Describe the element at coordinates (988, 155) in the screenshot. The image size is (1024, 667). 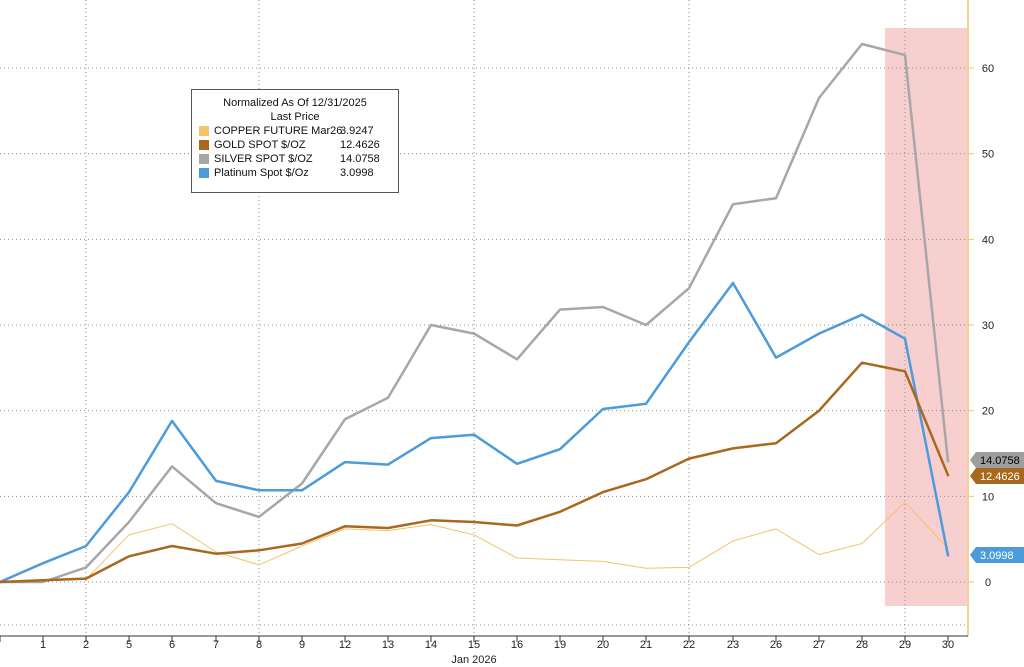
I see `y-tick-label: 50` at that location.